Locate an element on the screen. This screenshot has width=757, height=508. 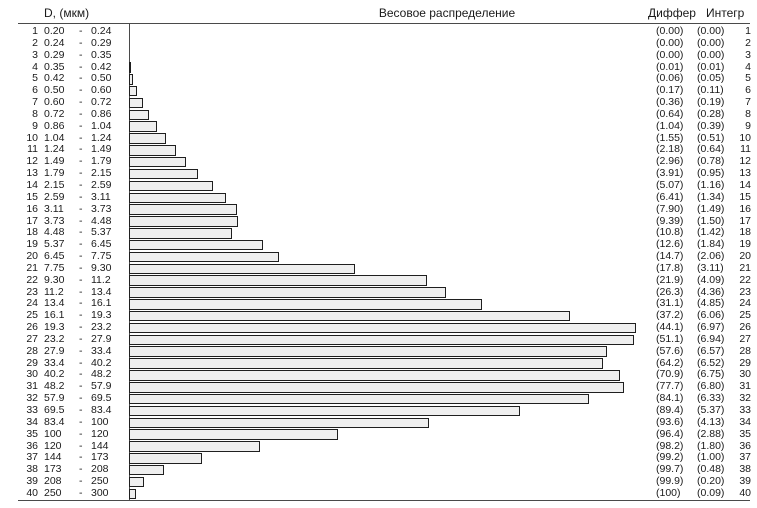
integr-column-value: (0.95) is located at coordinates (711, 173).